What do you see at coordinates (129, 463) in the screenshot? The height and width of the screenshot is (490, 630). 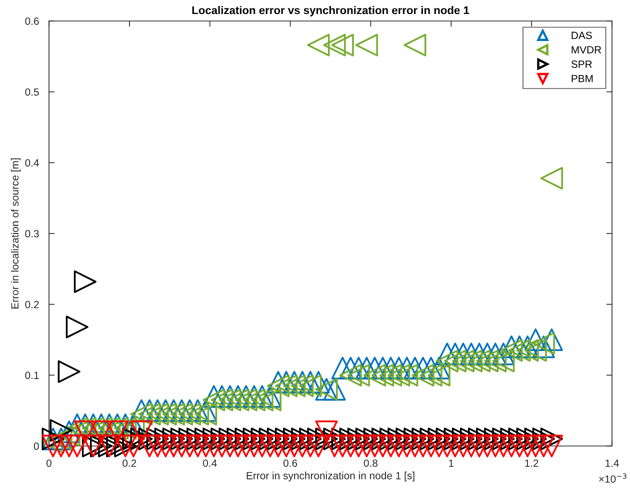 I see `x-tick-label: 0.2` at bounding box center [129, 463].